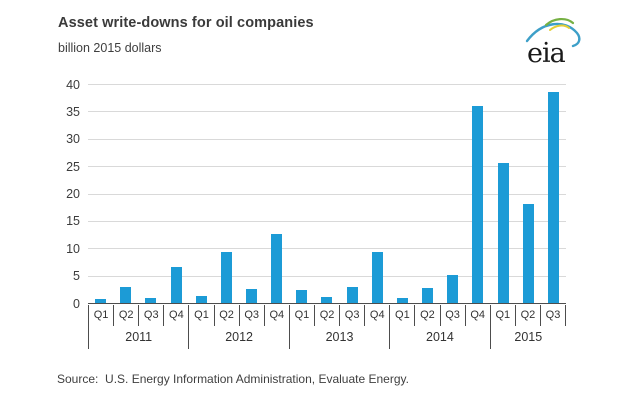 The image size is (623, 415). I want to click on logo-text: eia, so click(546, 53).